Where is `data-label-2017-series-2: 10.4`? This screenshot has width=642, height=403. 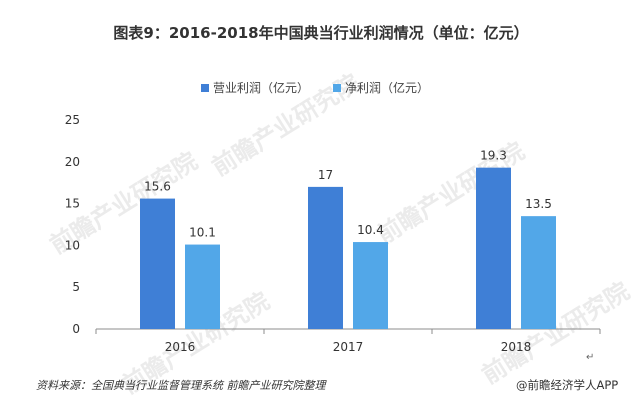 data-label-2017-series-2: 10.4 is located at coordinates (370, 230).